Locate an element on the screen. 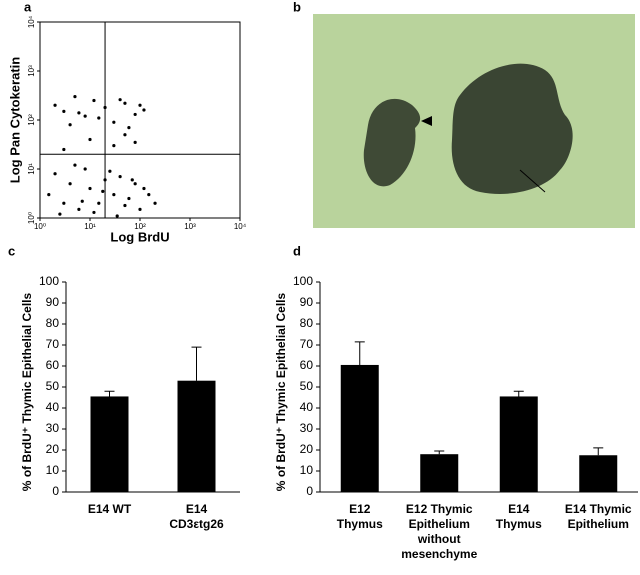  y-tick-label: 10⁴ is located at coordinates (31, 21).